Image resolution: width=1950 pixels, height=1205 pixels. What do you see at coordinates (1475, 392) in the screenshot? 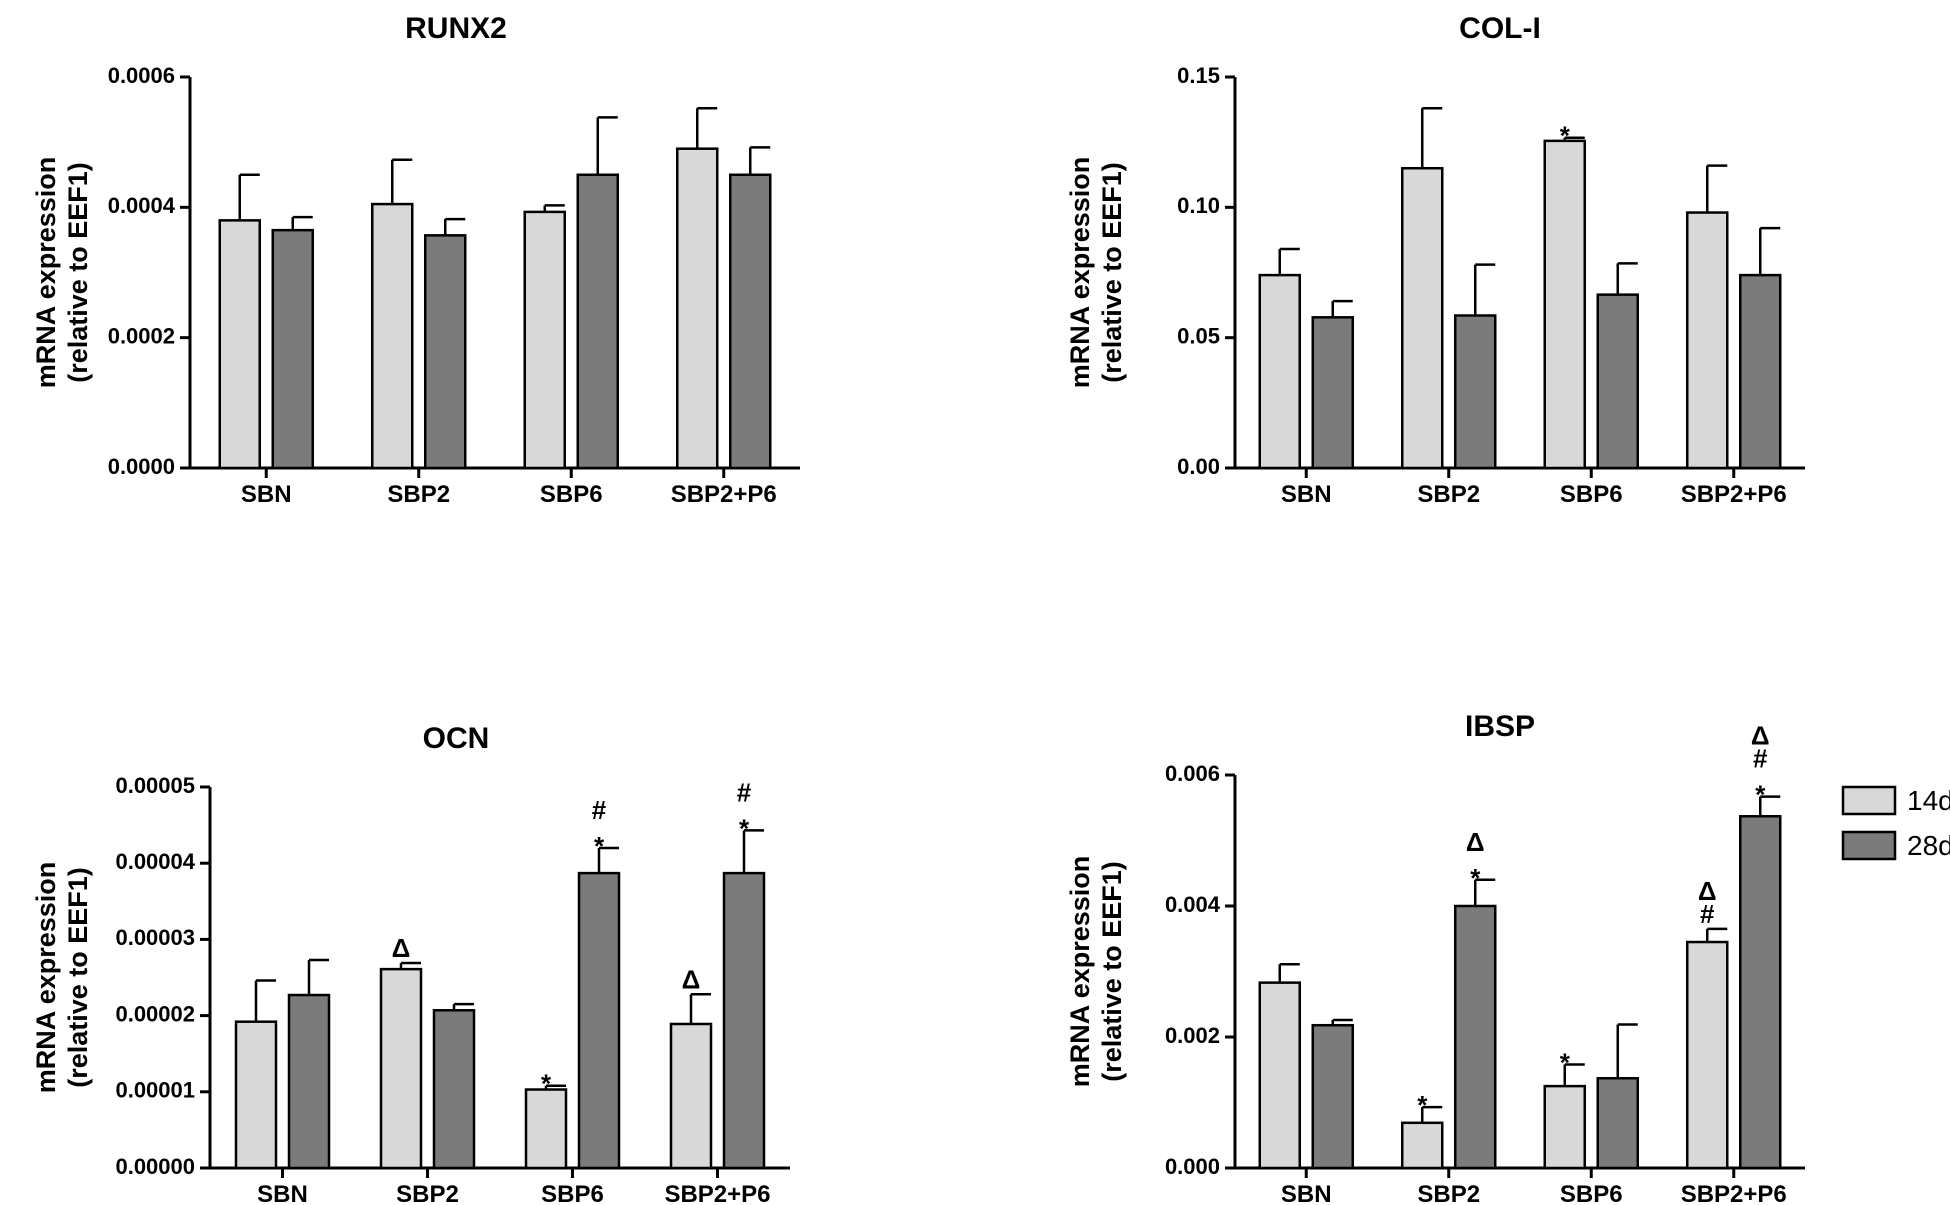
I see `bar-col-i-28d-sbp2` at bounding box center [1475, 392].